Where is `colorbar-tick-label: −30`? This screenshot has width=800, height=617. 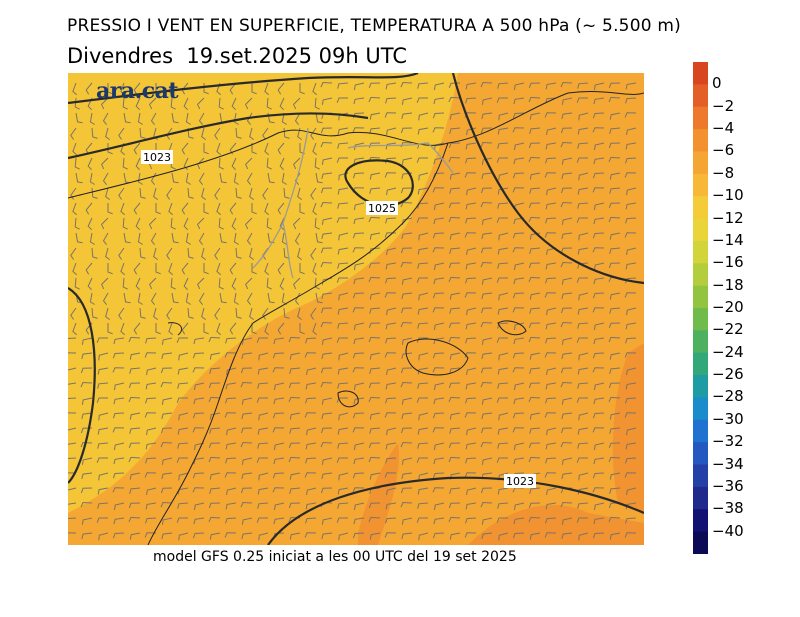
colorbar-tick-label: −30 is located at coordinates (728, 418).